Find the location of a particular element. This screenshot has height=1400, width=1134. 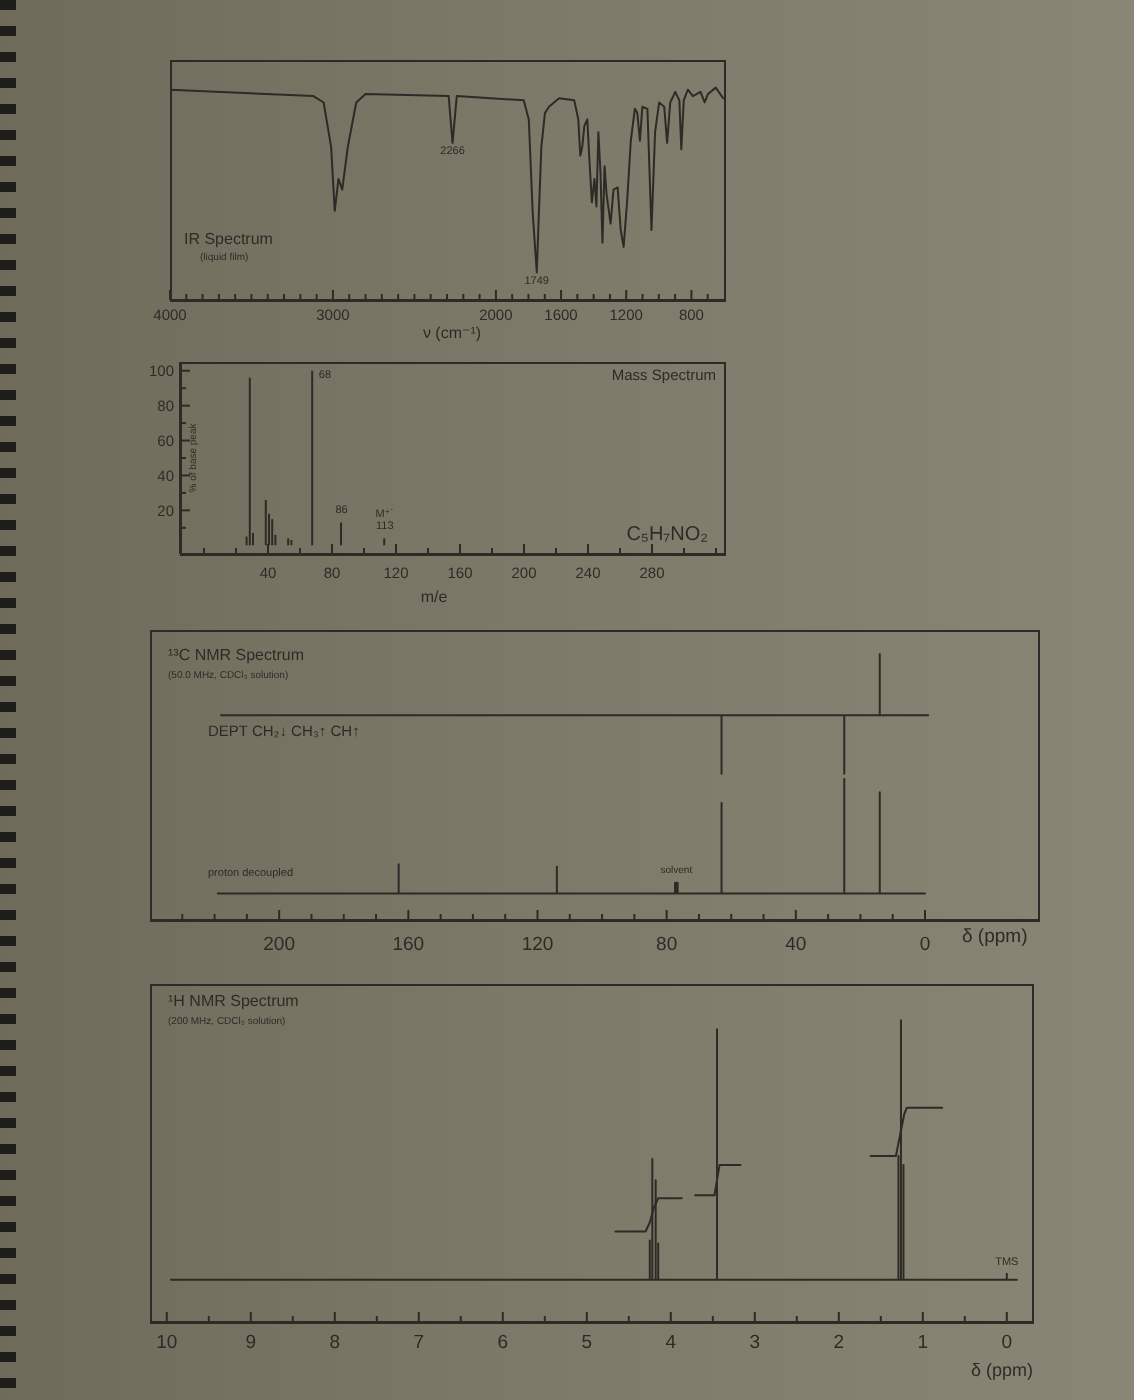

x-tick-label: 4 is located at coordinates (671, 1343).